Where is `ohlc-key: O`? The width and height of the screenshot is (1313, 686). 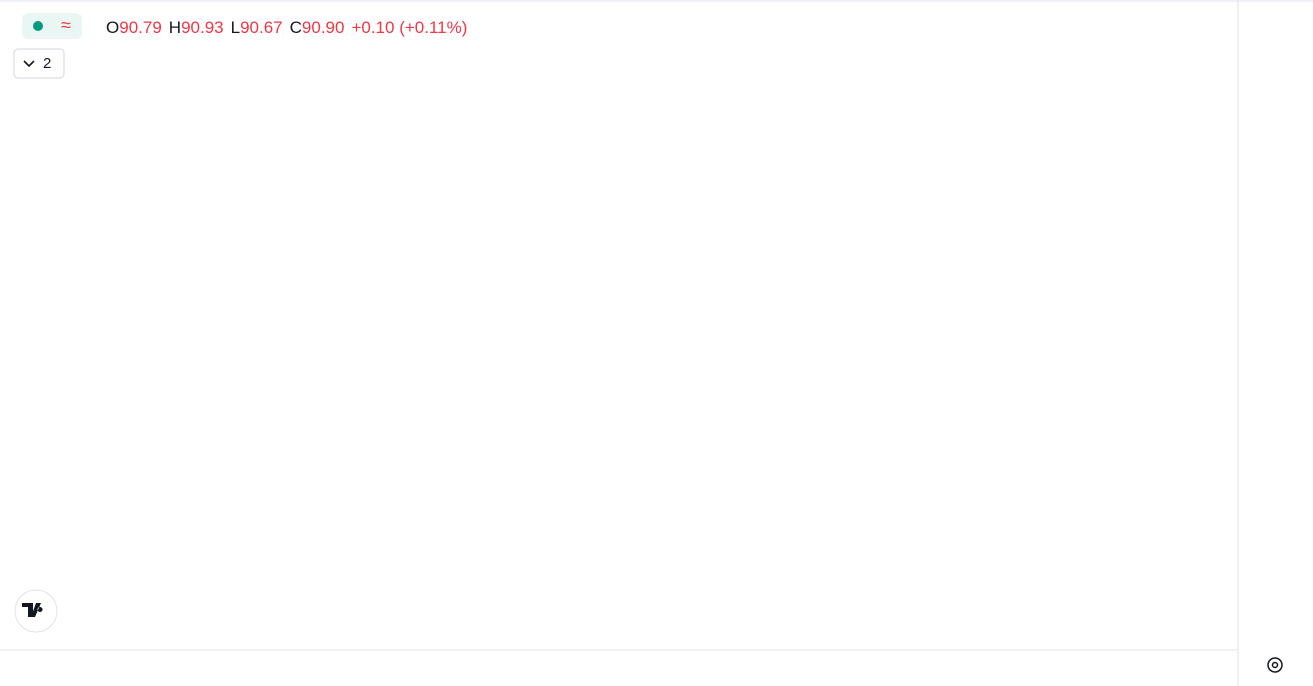
ohlc-key: O is located at coordinates (112, 27).